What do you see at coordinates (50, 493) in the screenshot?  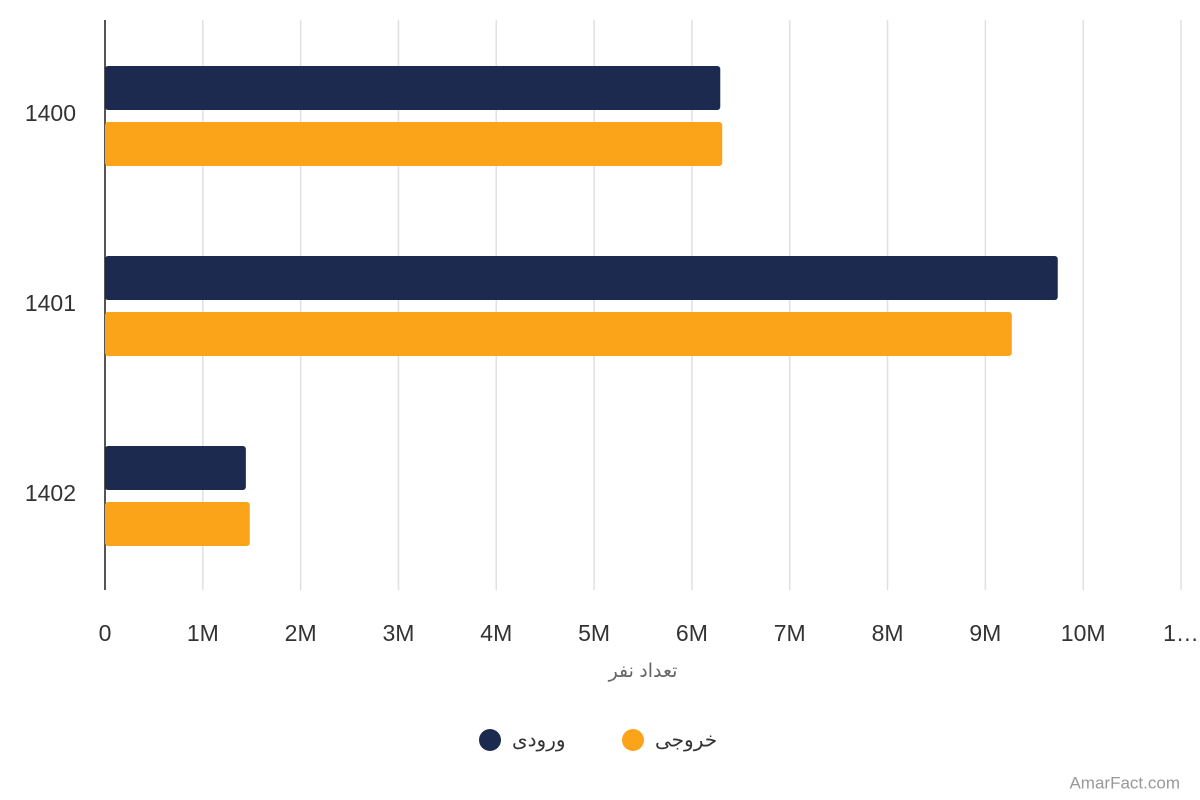 I see `y-tick-label: 1402` at bounding box center [50, 493].